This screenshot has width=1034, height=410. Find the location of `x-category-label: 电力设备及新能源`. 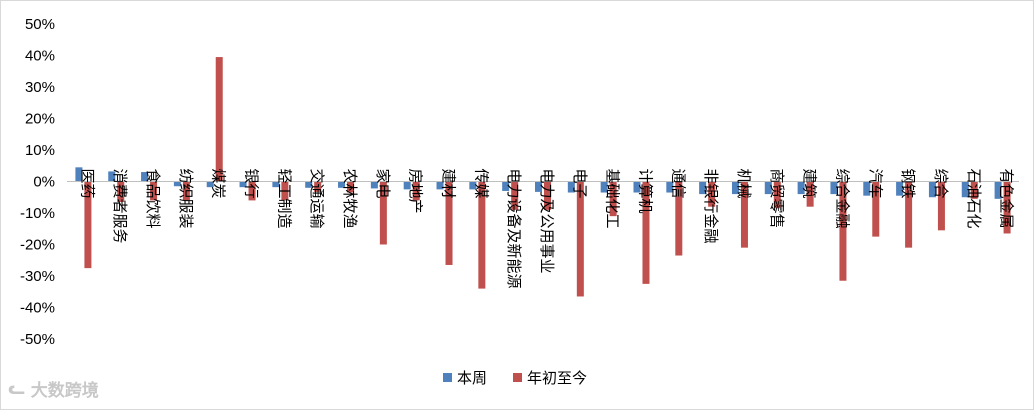

x-category-label: 电力设备及新能源 is located at coordinates (514, 229).